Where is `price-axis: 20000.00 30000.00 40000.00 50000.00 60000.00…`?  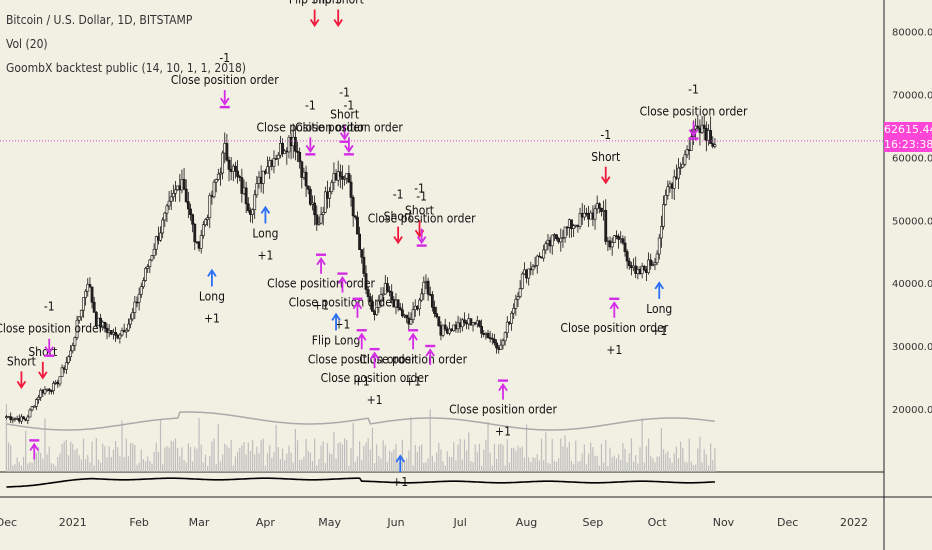
price-axis: 20000.00 30000.00 40000.00 50000.00 60000.00… is located at coordinates (912, 221).